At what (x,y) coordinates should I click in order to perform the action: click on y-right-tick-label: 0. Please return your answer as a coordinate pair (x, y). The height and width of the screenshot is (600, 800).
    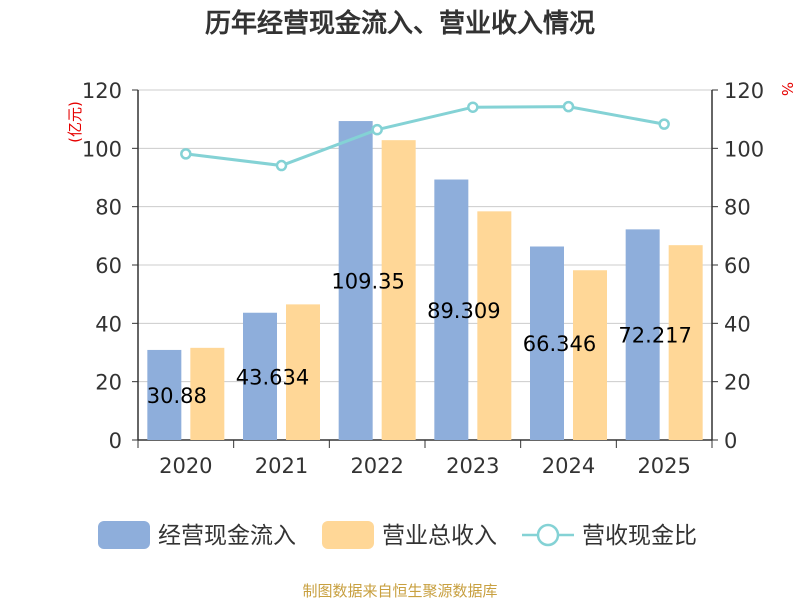
    Looking at the image, I should click on (730, 441).